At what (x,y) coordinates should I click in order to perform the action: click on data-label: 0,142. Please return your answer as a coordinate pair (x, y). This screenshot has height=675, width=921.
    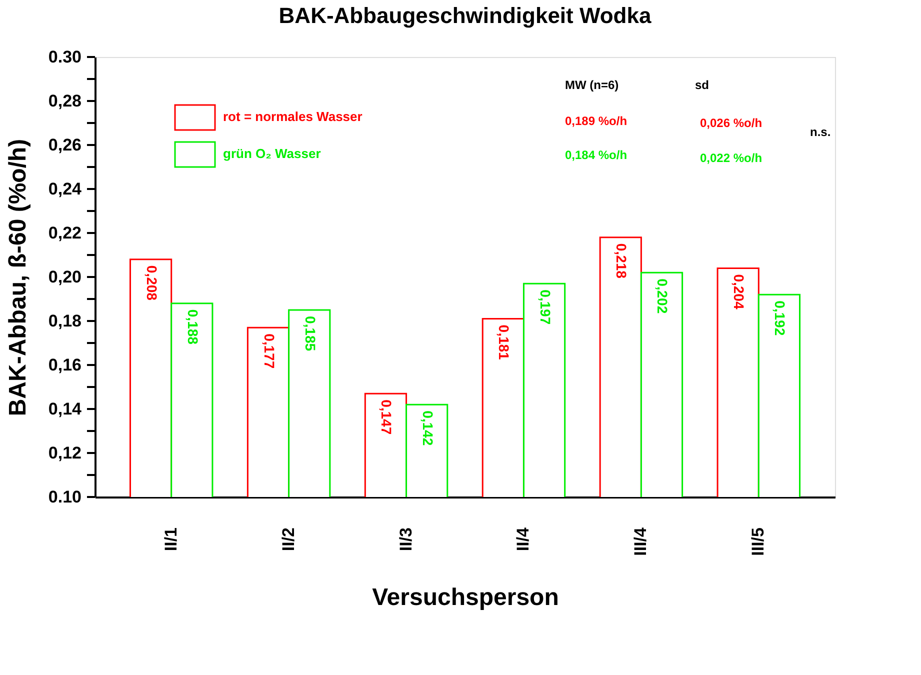
    Looking at the image, I should click on (428, 428).